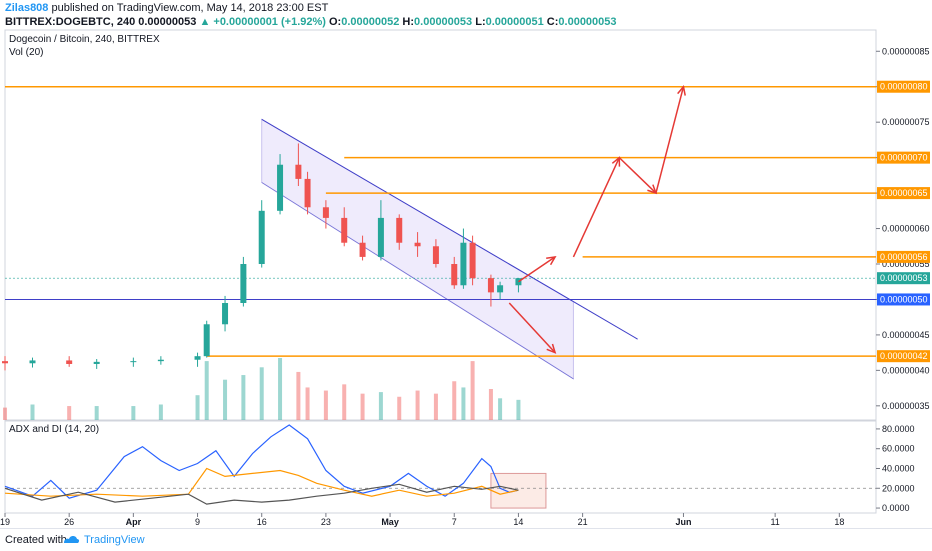 The height and width of the screenshot is (551, 932). Describe the element at coordinates (906, 264) in the screenshot. I see `price-tick-label: 0.00000055` at that location.